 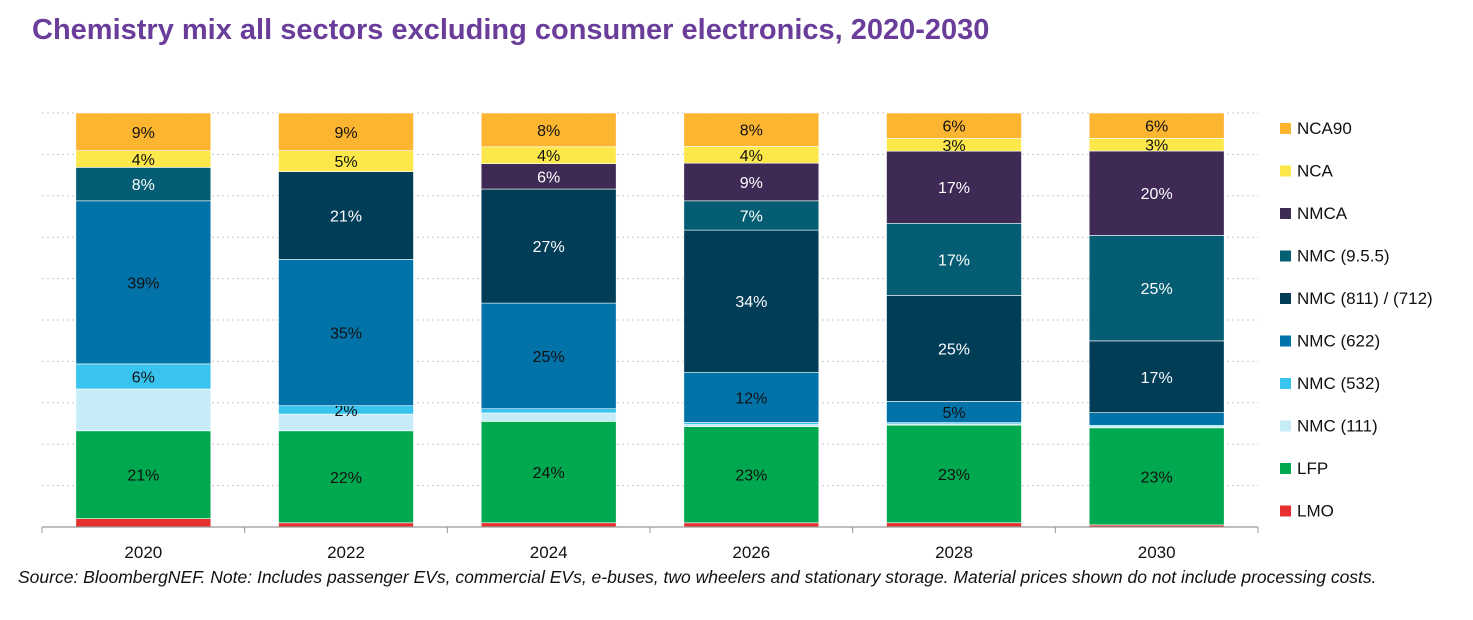 I want to click on bar-segment-lfp-2024, so click(x=548, y=472).